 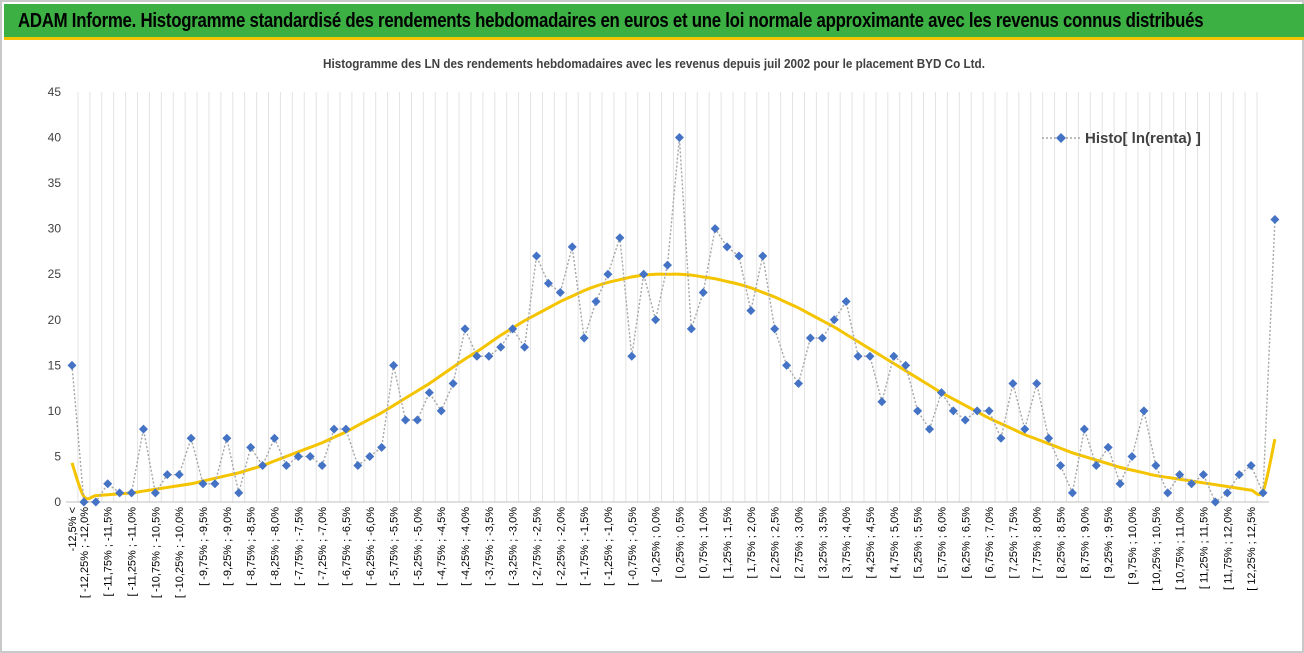 I want to click on x-tick-label: [ -7,75% ; -7,5%, so click(x=299, y=546).